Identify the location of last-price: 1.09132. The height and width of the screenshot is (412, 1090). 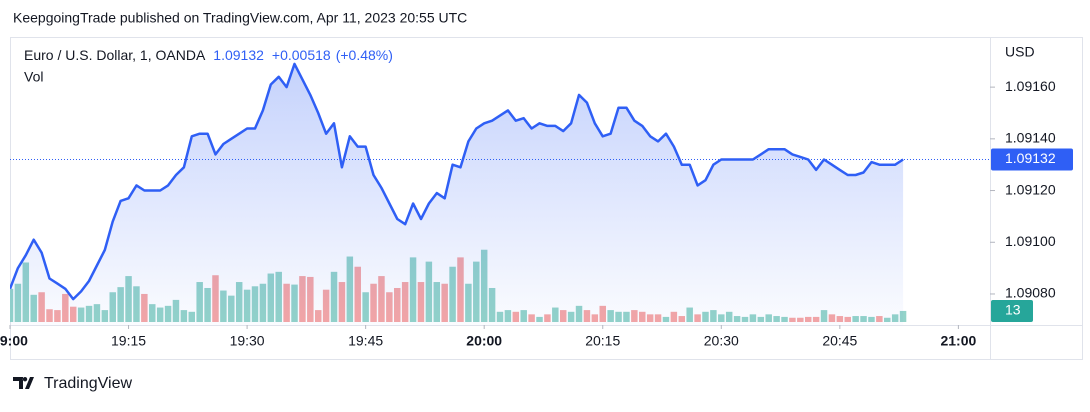
(238, 55).